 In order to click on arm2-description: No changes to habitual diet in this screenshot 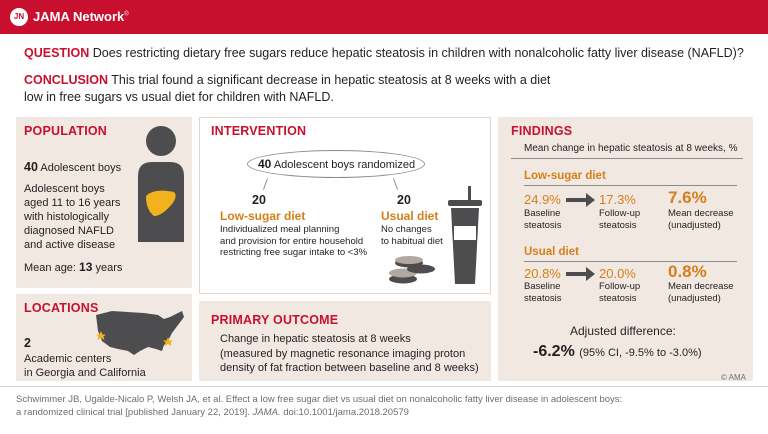, I will do `click(412, 235)`.